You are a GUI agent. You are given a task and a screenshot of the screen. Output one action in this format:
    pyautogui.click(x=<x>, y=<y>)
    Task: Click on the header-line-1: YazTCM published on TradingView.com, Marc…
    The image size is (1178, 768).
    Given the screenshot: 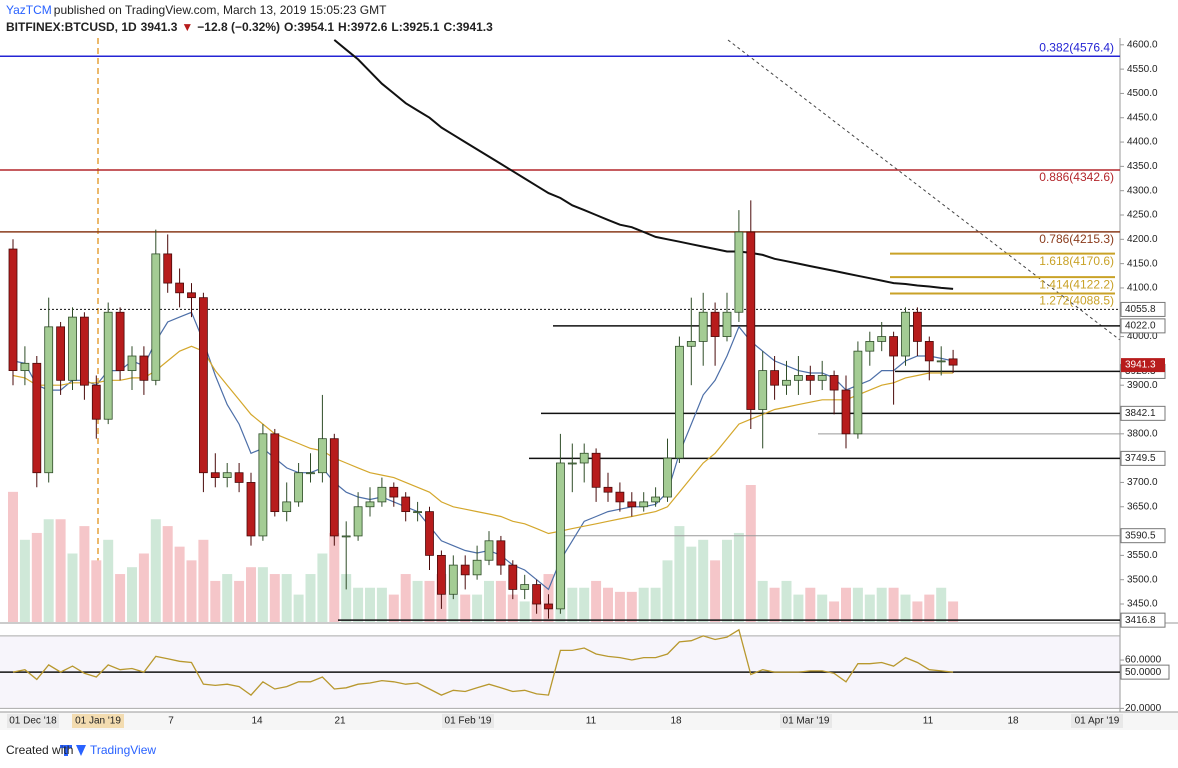 What is the action you would take?
    pyautogui.click(x=198, y=10)
    